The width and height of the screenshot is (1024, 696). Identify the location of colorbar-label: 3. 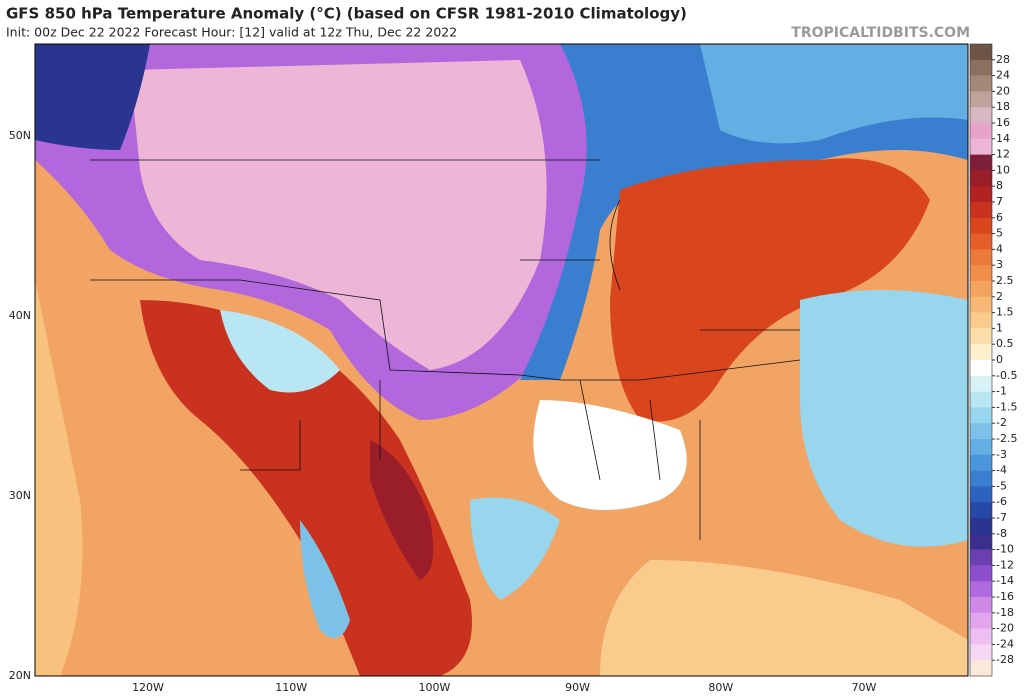
(999, 264).